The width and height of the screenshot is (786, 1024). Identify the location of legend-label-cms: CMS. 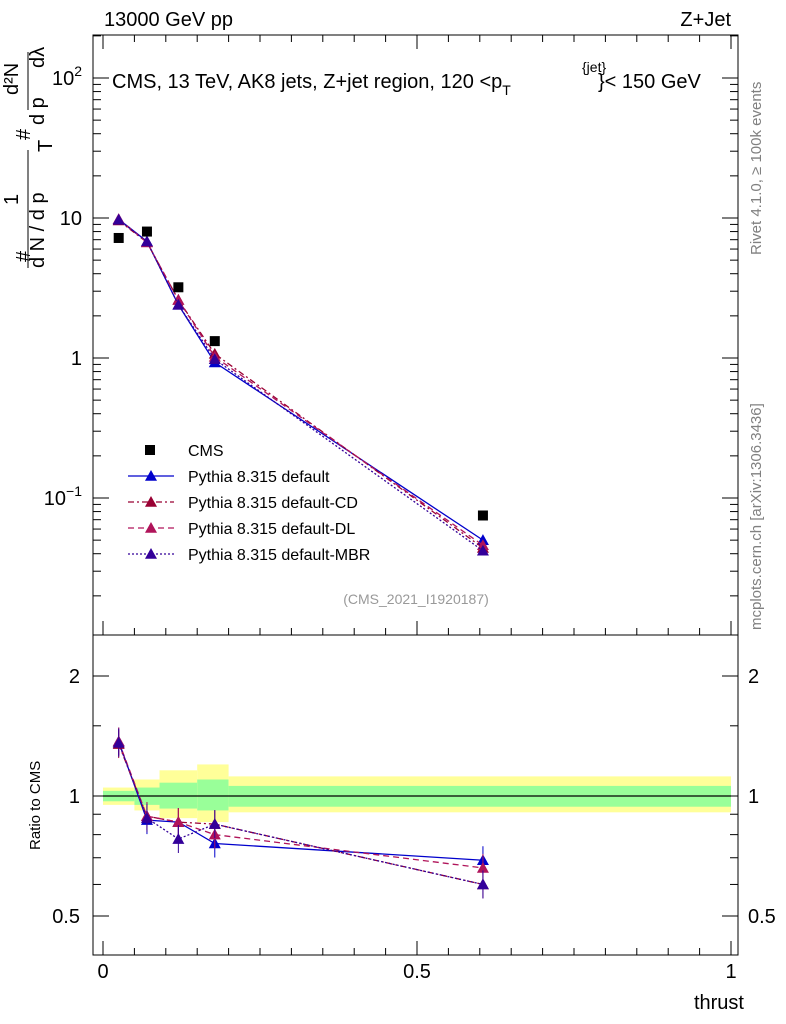
(206, 451).